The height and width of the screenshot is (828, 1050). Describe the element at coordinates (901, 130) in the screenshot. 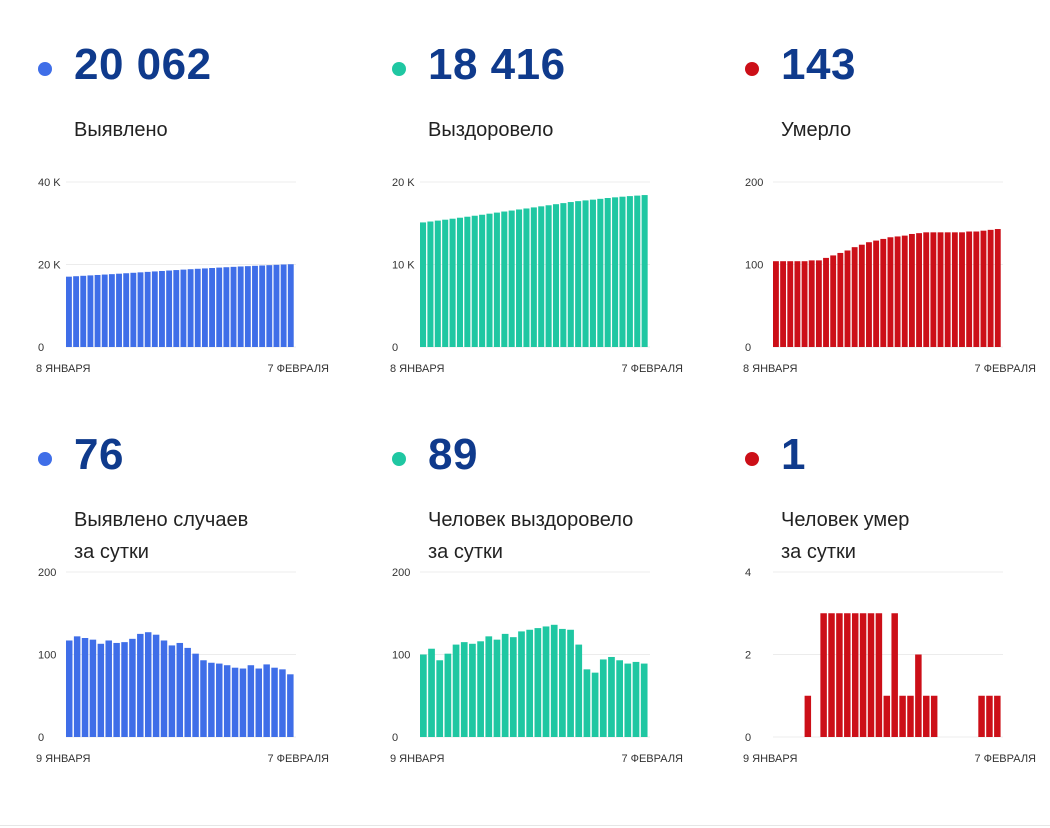

I see `stat-label: Умерло` at that location.